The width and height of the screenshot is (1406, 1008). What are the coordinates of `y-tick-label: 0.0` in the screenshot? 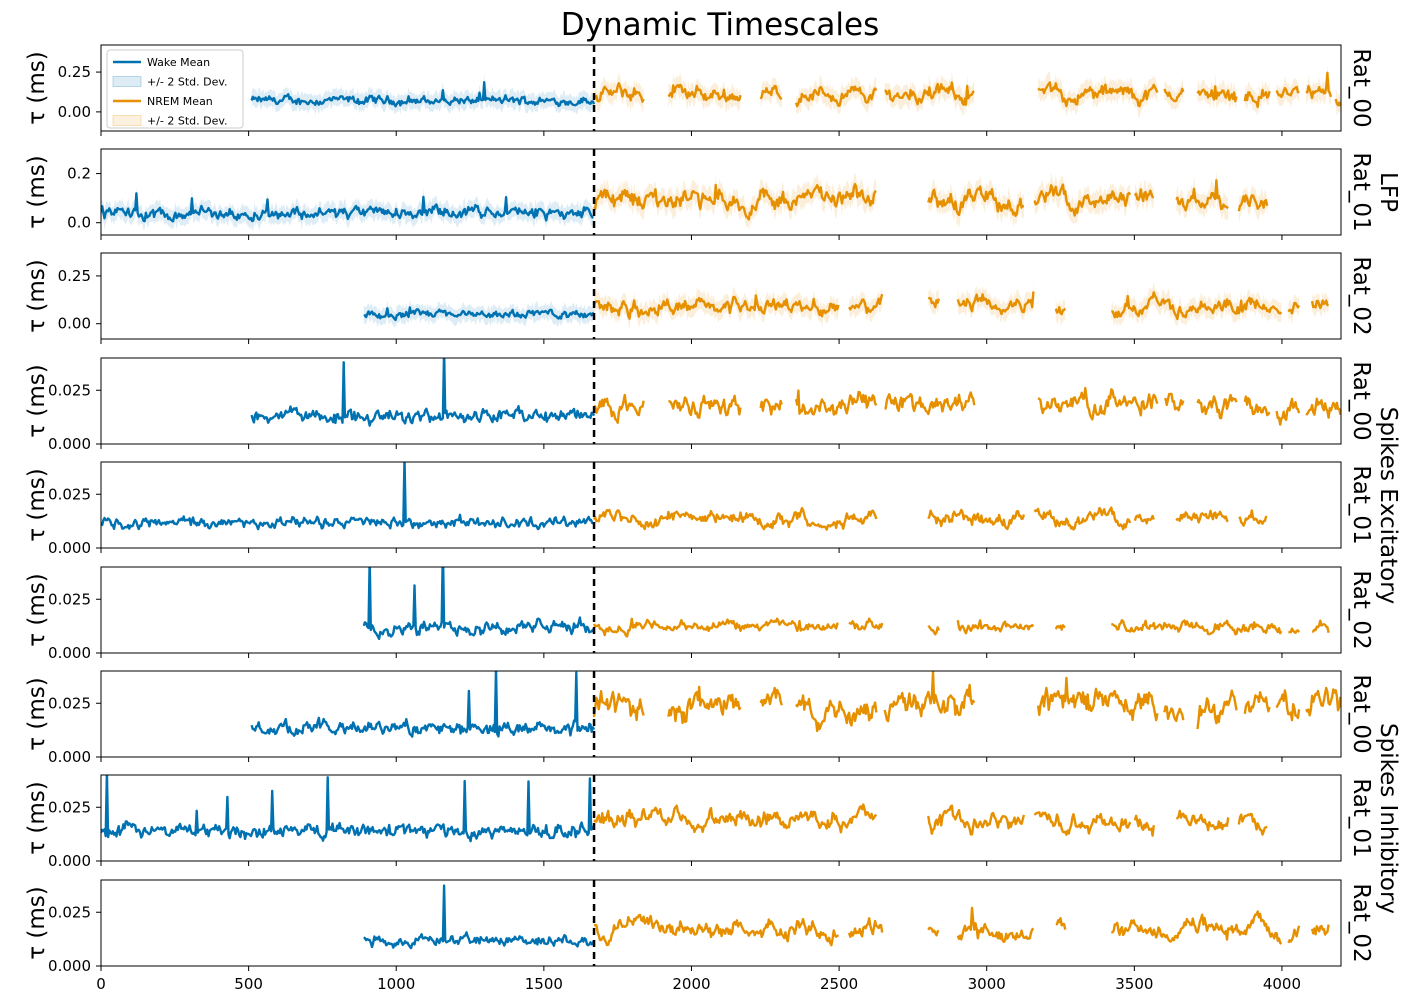 It's located at (79, 223).